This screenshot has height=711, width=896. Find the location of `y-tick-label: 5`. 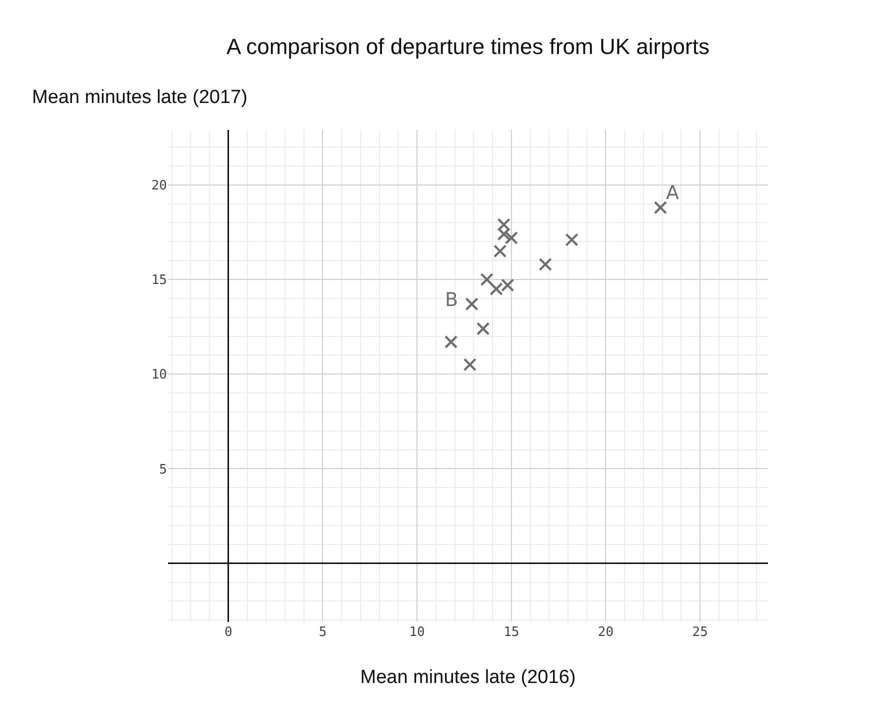

y-tick-label: 5 is located at coordinates (163, 470).